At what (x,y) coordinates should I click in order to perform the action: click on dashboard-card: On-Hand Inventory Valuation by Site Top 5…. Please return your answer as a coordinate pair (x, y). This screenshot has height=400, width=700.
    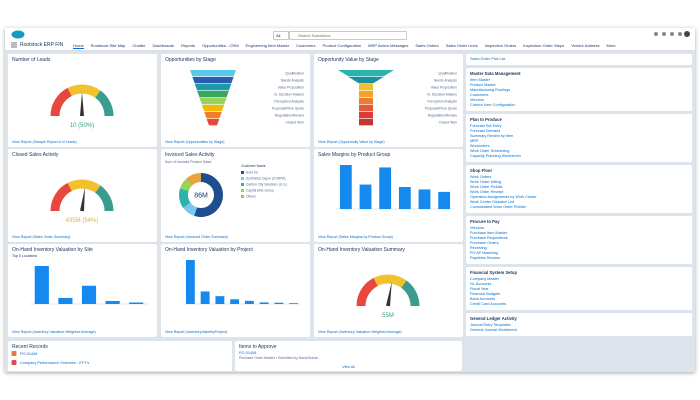
    Looking at the image, I should click on (82, 290).